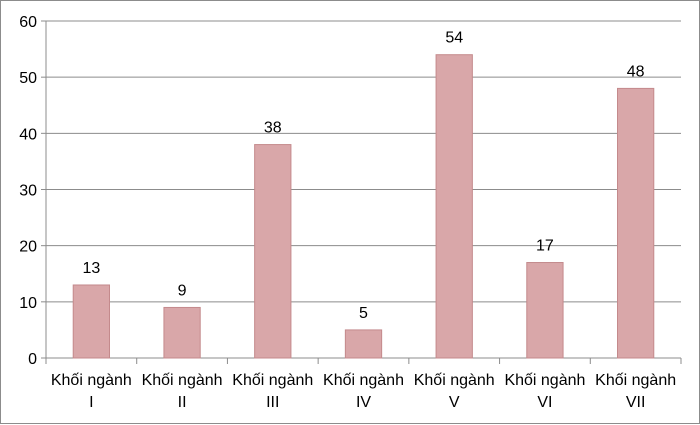 The image size is (700, 425). I want to click on y-tick-label: 50, so click(28, 78).